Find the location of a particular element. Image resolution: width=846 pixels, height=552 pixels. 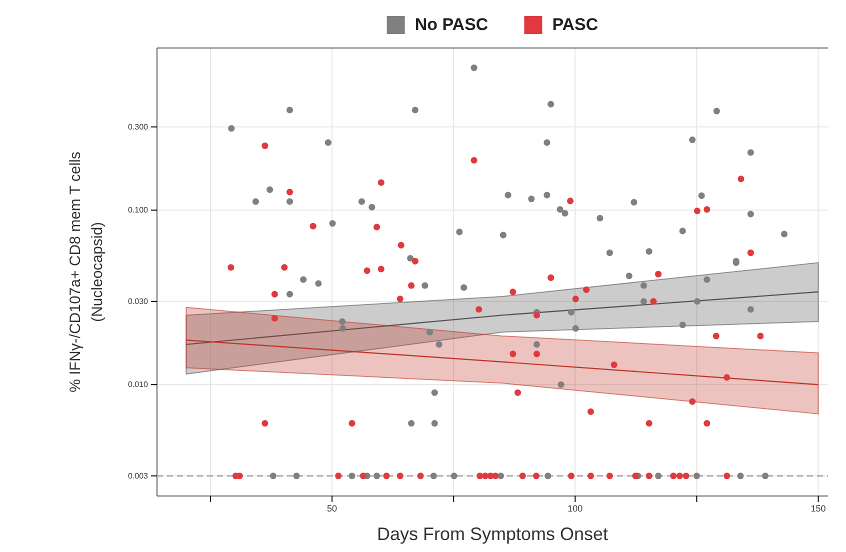

legend-label: No PASC is located at coordinates (451, 24).